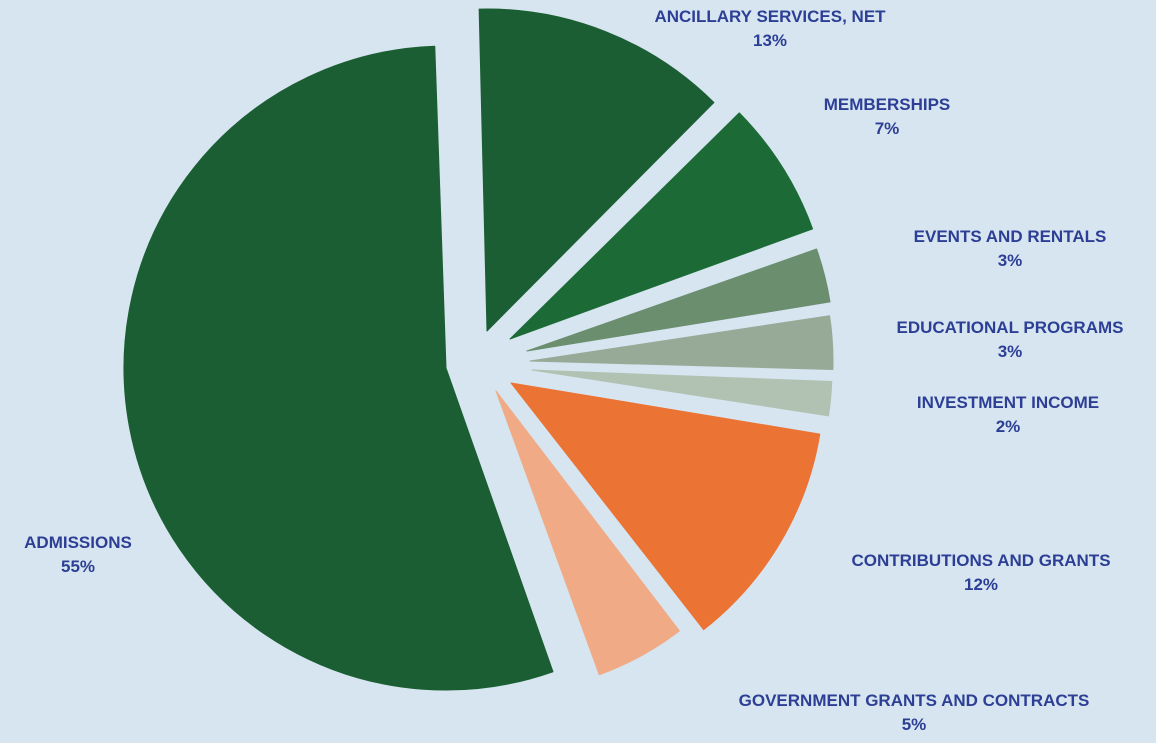 The height and width of the screenshot is (743, 1156). What do you see at coordinates (678, 300) in the screenshot?
I see `pie-slice-events-and-rentals` at bounding box center [678, 300].